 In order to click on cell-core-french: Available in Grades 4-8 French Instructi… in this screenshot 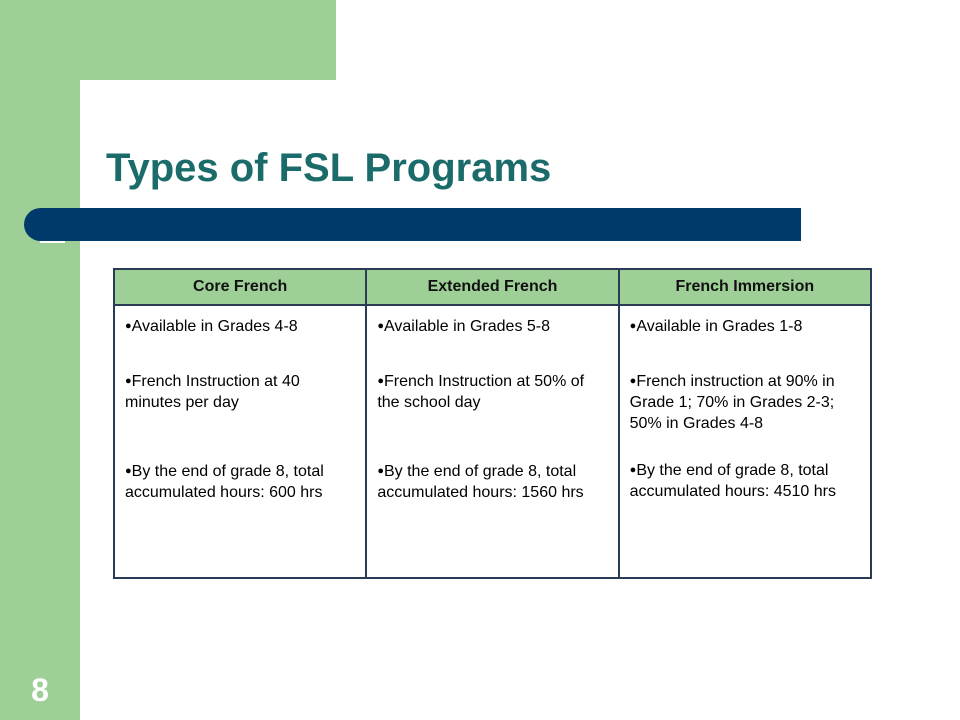, I will do `click(240, 441)`.